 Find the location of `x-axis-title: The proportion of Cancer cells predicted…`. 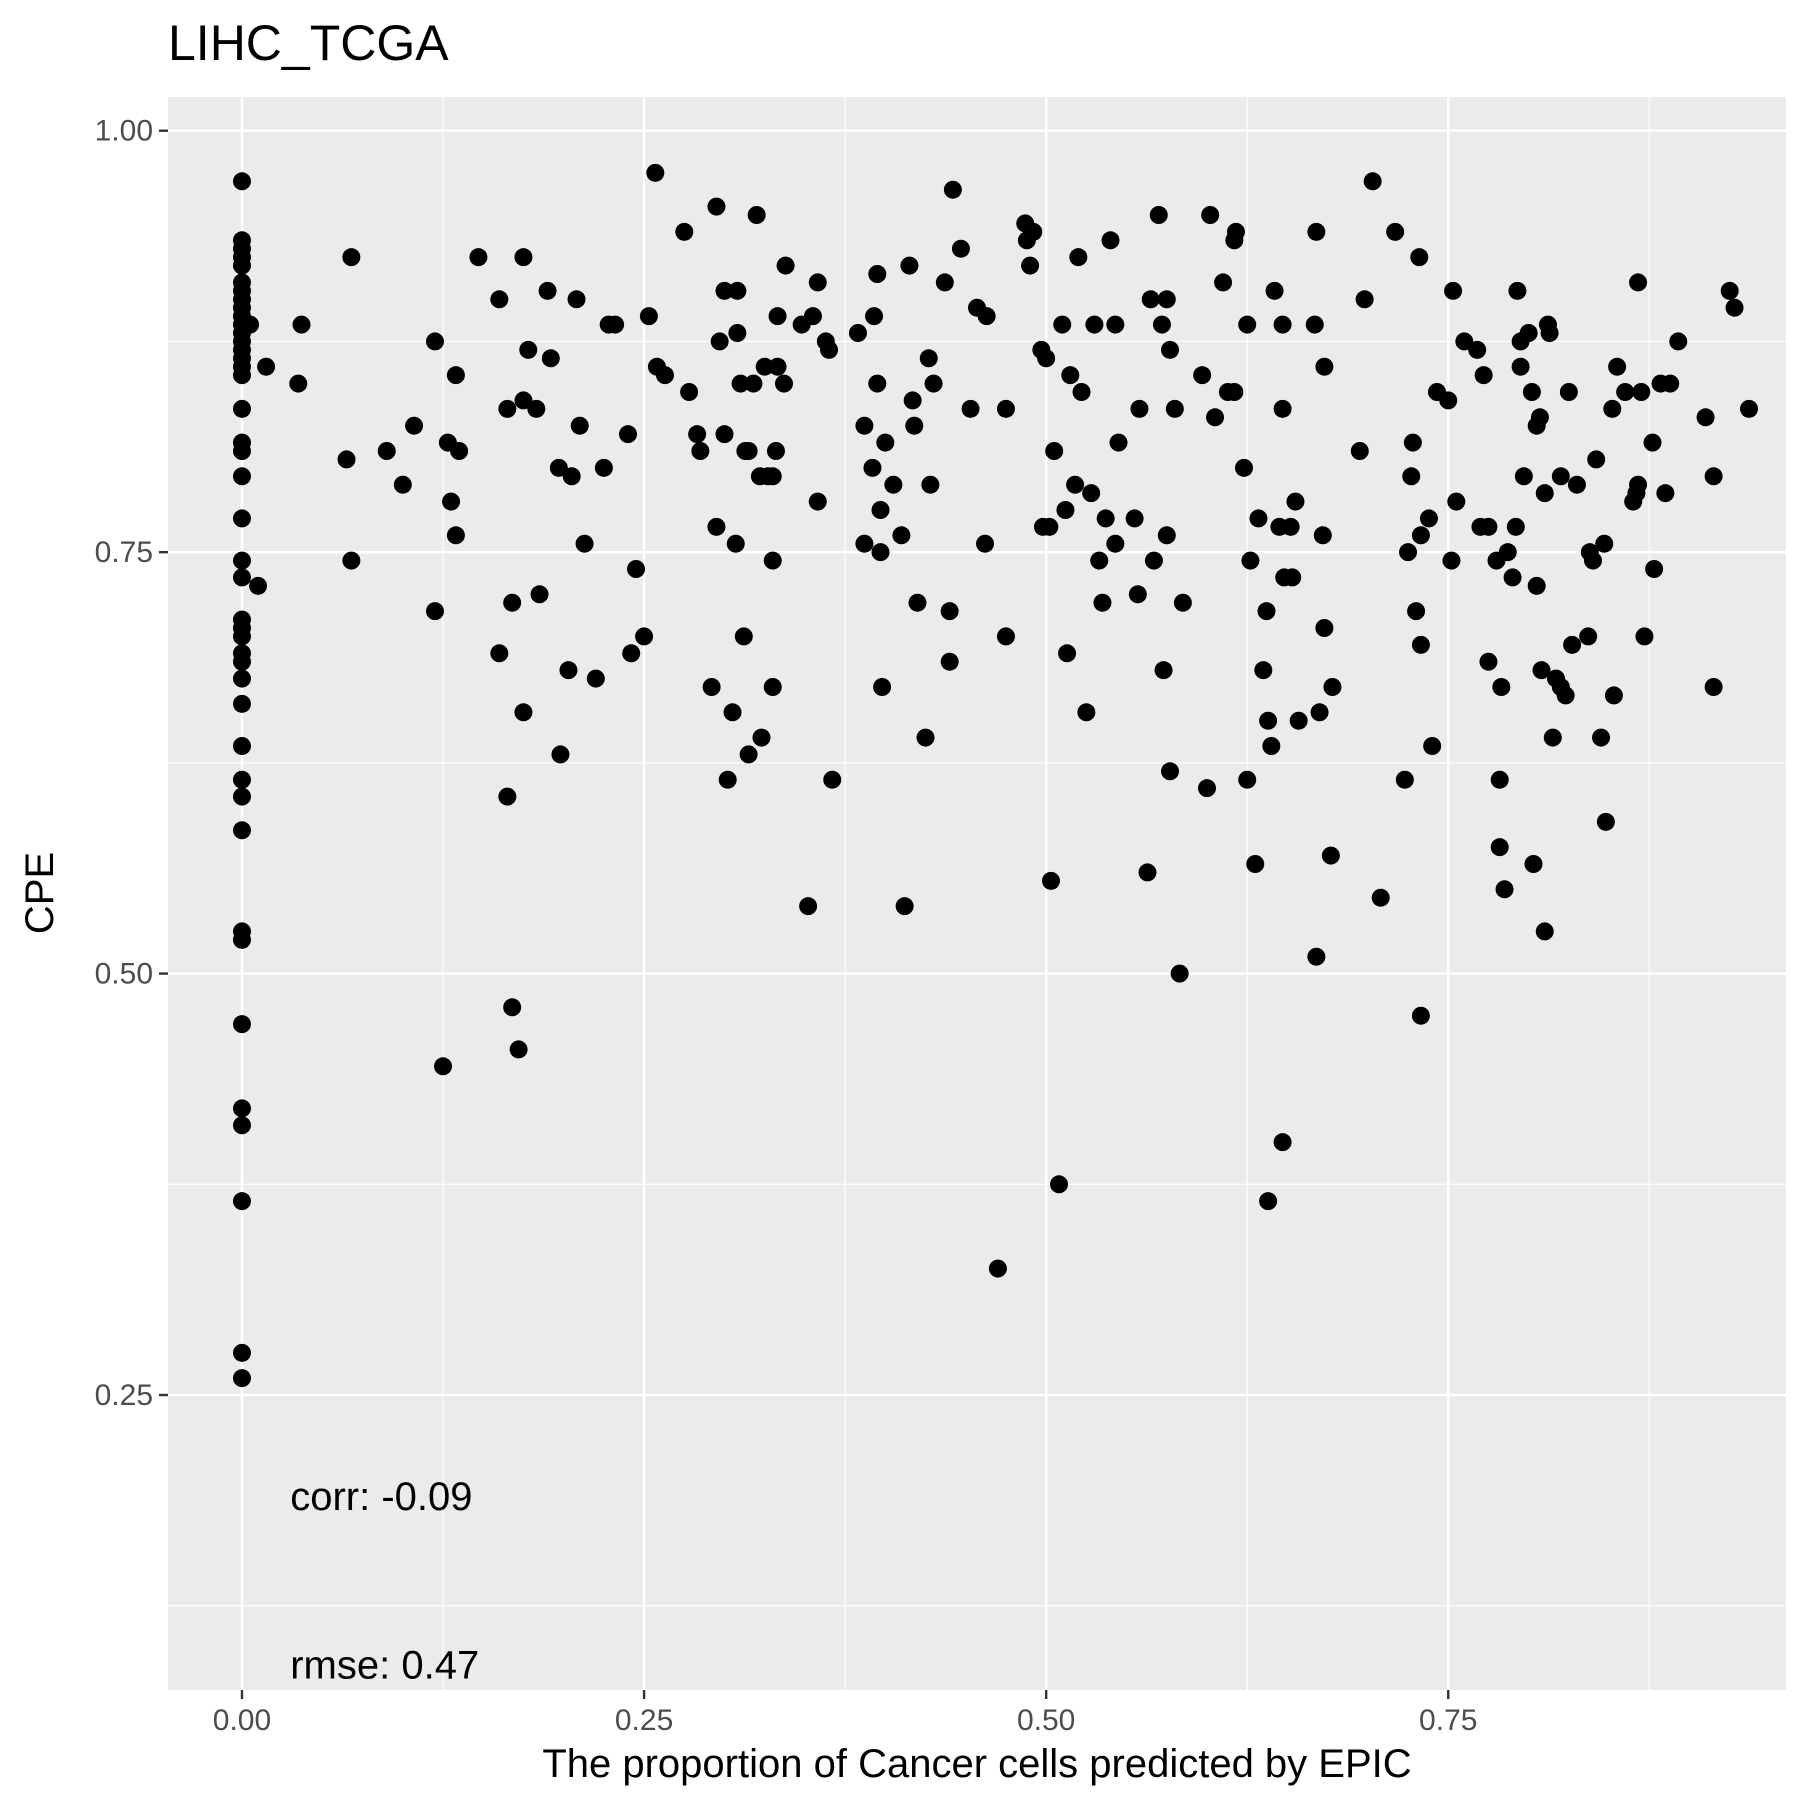

x-axis-title: The proportion of Cancer cells predicted… is located at coordinates (976, 1764).